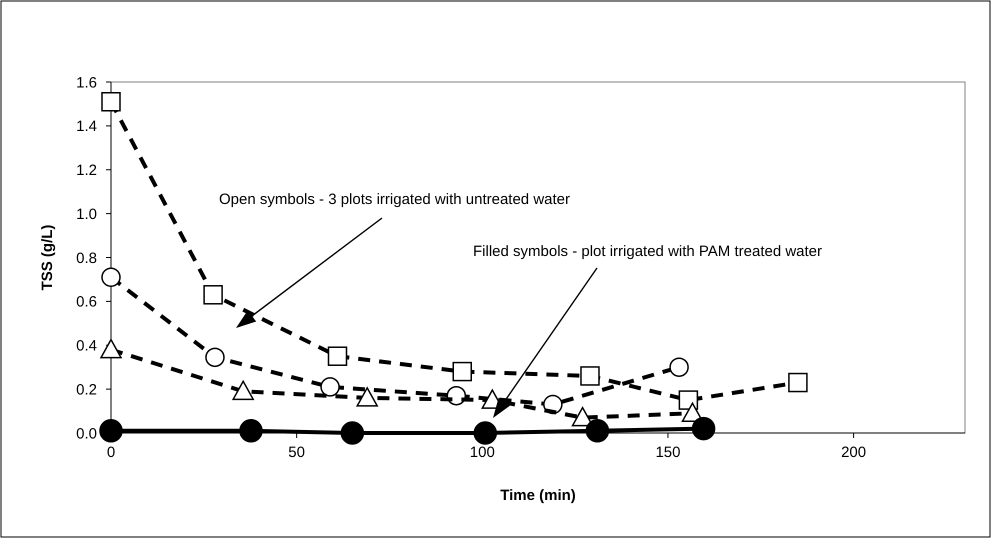  I want to click on y-tick-label: 0.2, so click(86, 389).